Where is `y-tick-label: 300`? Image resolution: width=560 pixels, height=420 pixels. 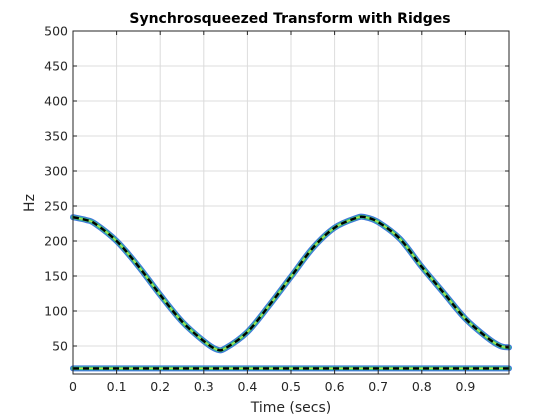 y-tick-label: 300 is located at coordinates (56, 171).